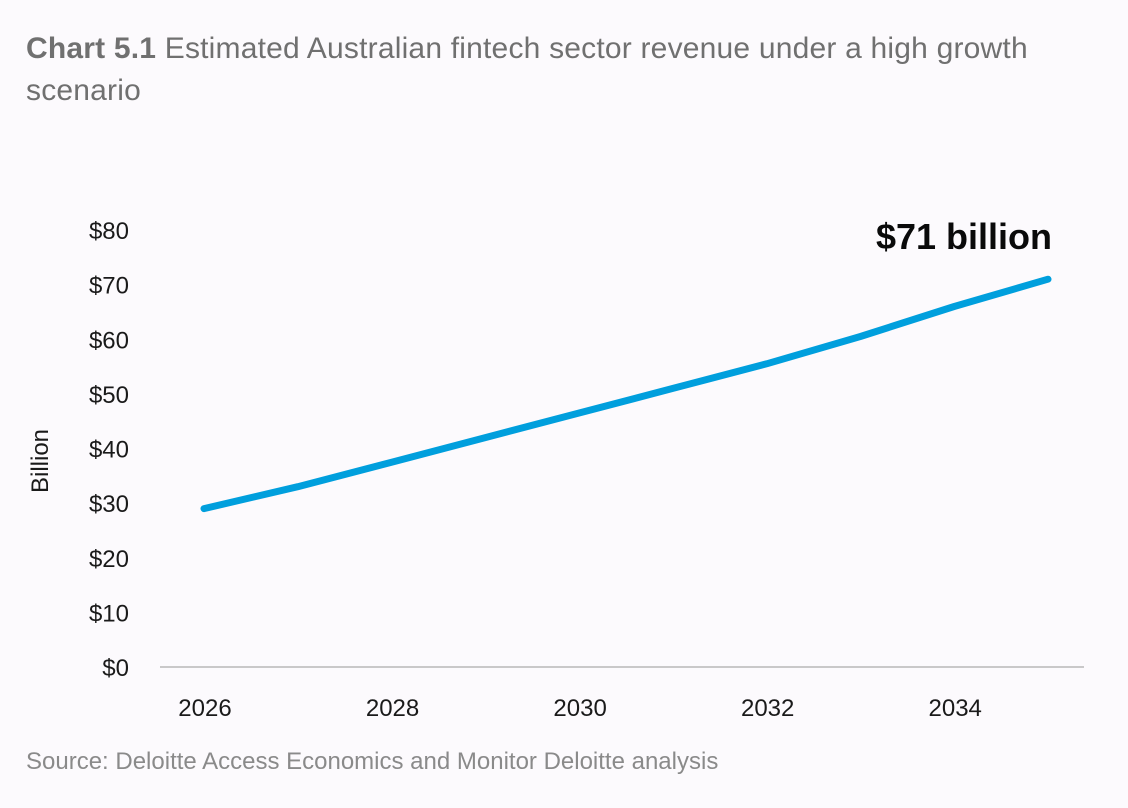 The width and height of the screenshot is (1128, 808). I want to click on chart-number: Chart 5.1, so click(91, 48).